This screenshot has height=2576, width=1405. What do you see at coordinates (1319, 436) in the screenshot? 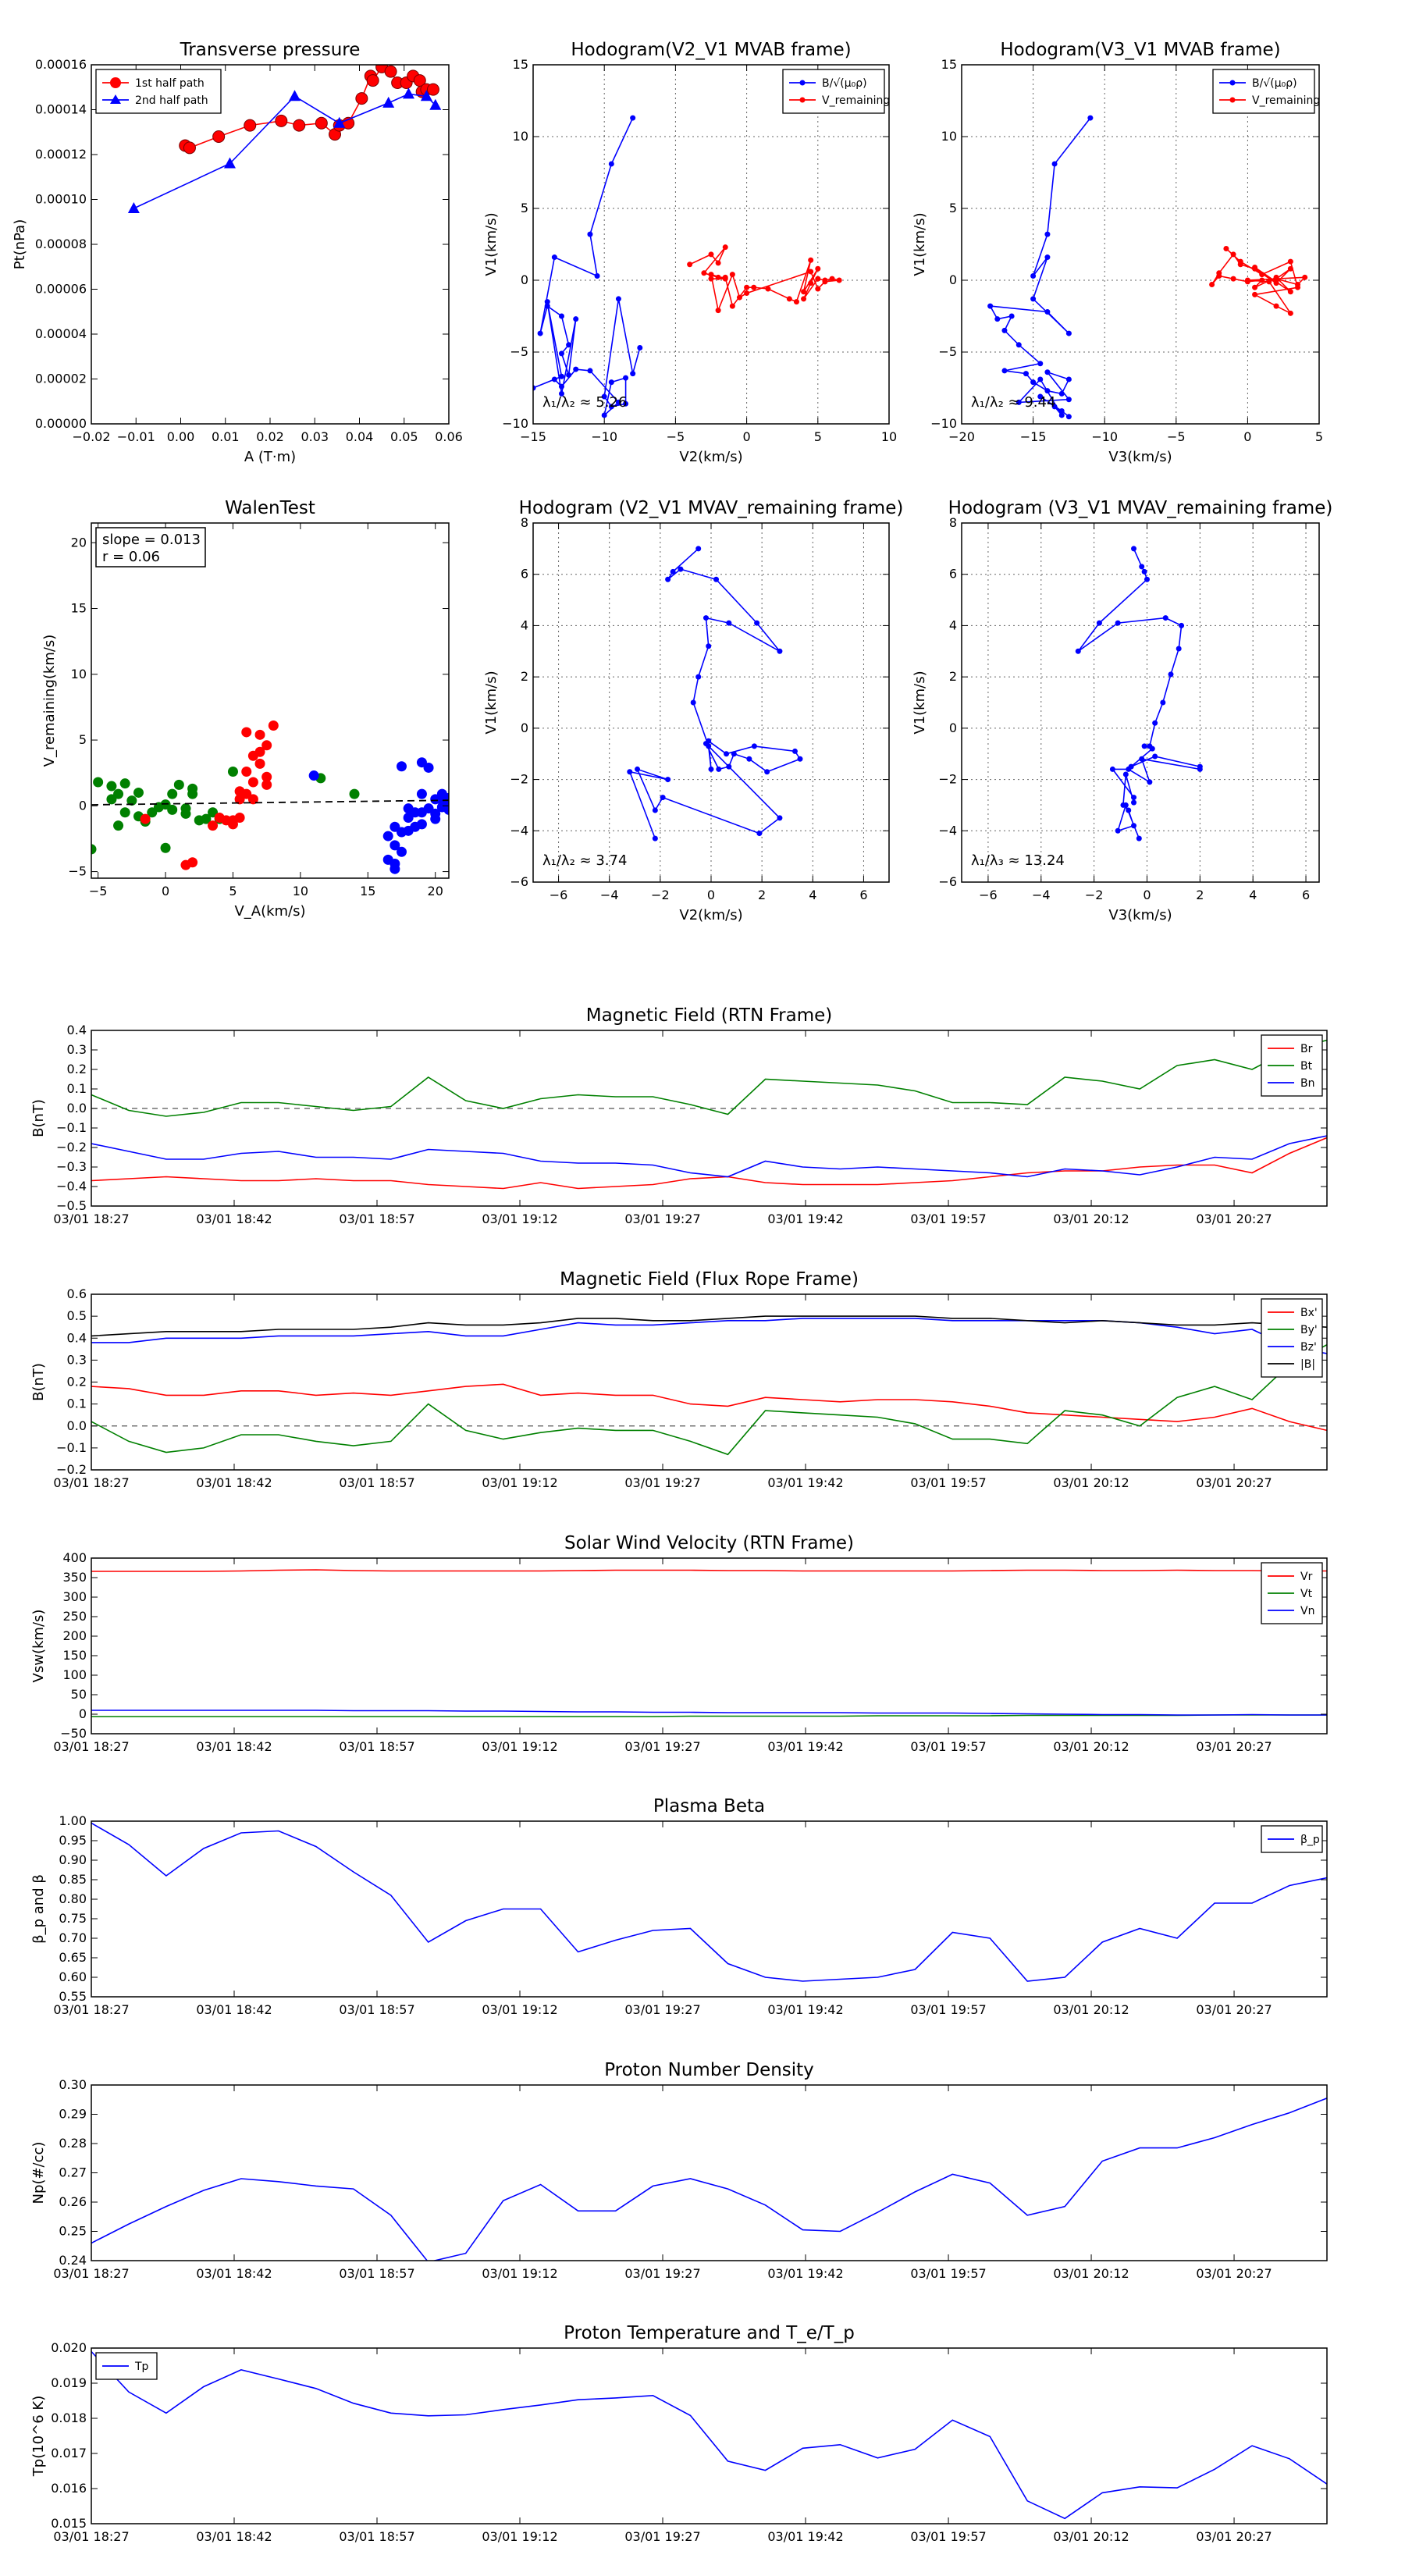
I see `x-tick-label: 5` at bounding box center [1319, 436].